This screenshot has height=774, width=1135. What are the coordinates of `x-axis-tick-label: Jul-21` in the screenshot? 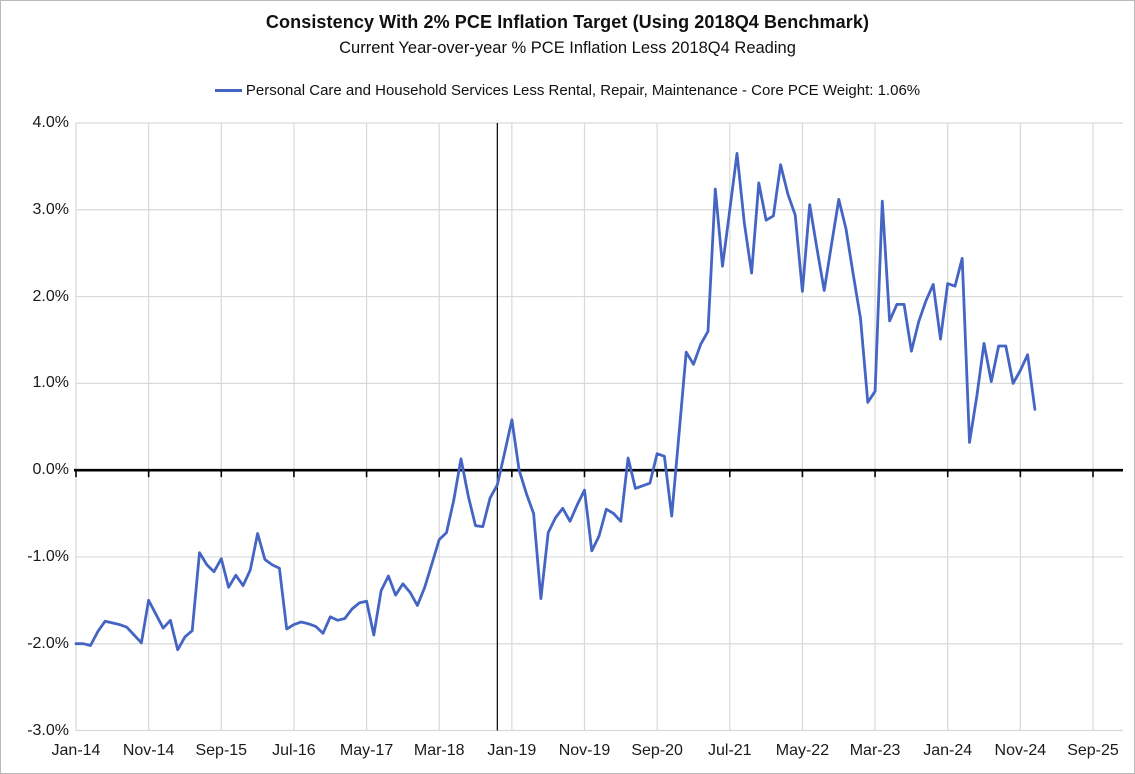 It's located at (729, 750).